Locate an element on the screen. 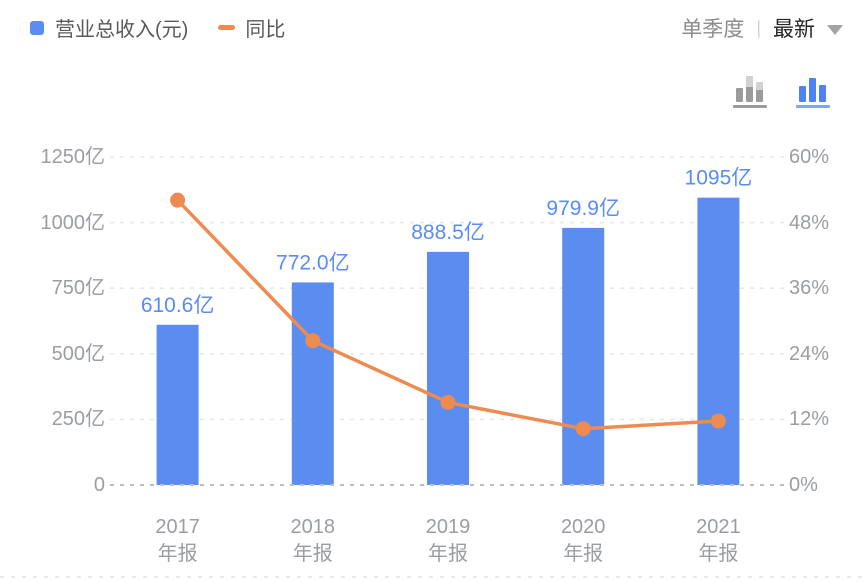 Image resolution: width=862 pixels, height=582 pixels. right-axis-tick: 24% is located at coordinates (809, 353).